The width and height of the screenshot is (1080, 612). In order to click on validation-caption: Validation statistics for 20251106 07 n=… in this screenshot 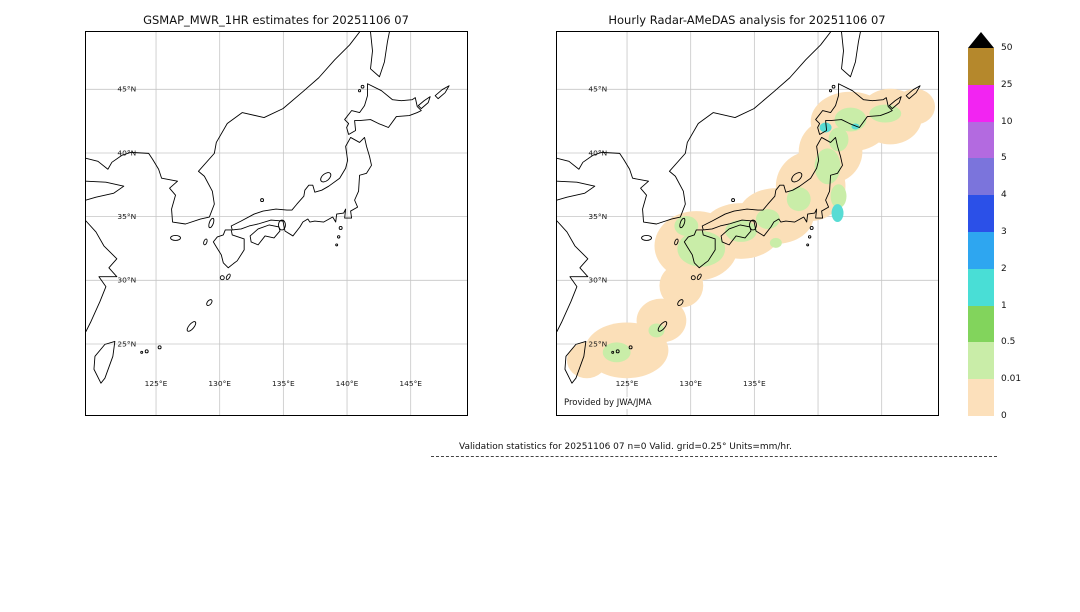, I will do `click(625, 447)`.